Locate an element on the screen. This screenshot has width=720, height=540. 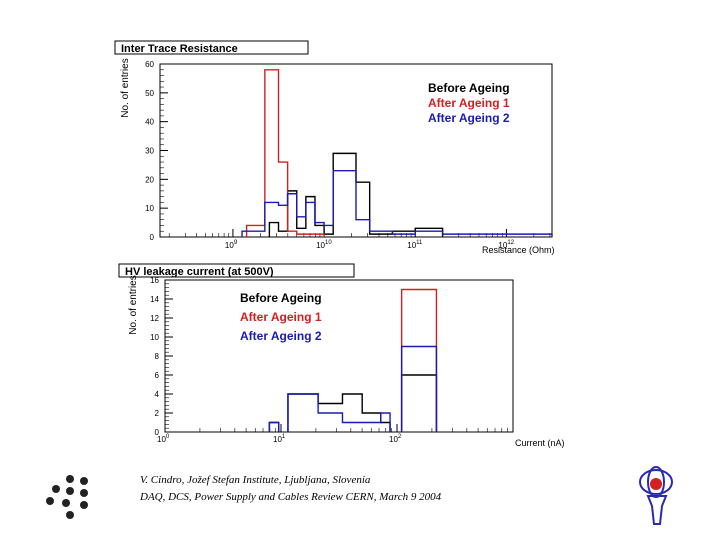
plot-frame is located at coordinates (339, 356).